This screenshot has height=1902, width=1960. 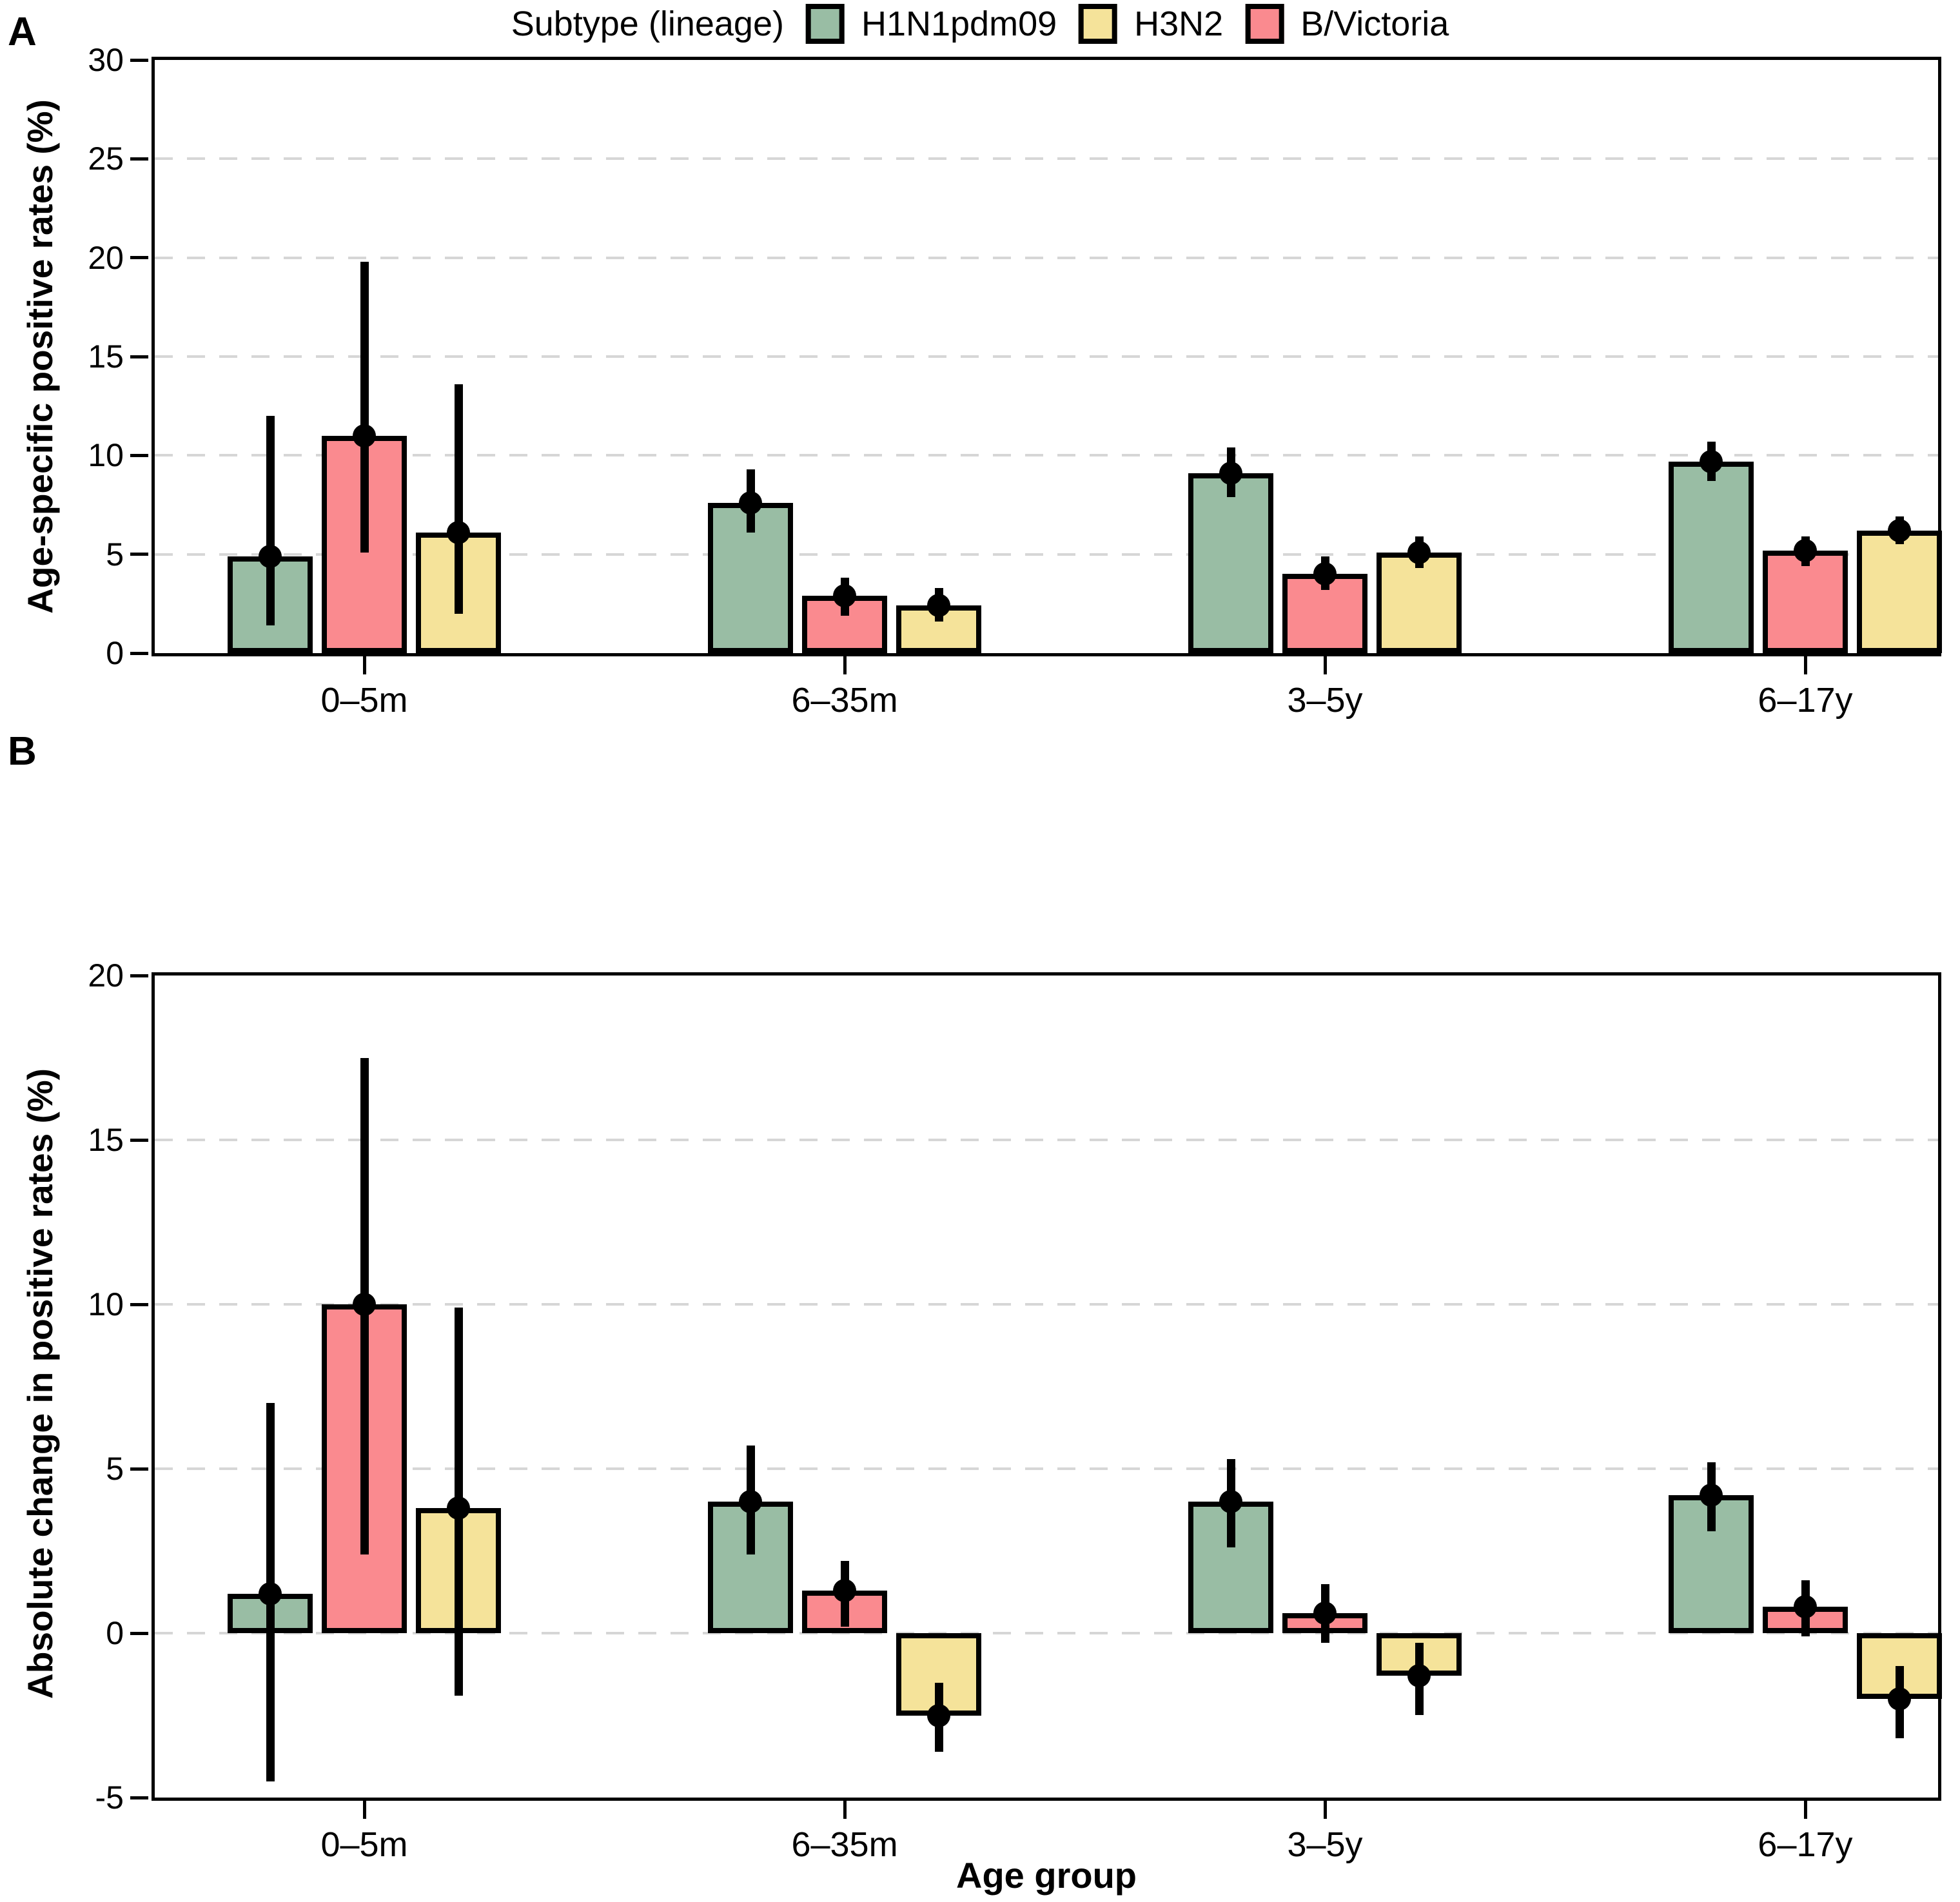 What do you see at coordinates (1805, 601) in the screenshot?
I see `bar-b-victoria-6-17y` at bounding box center [1805, 601].